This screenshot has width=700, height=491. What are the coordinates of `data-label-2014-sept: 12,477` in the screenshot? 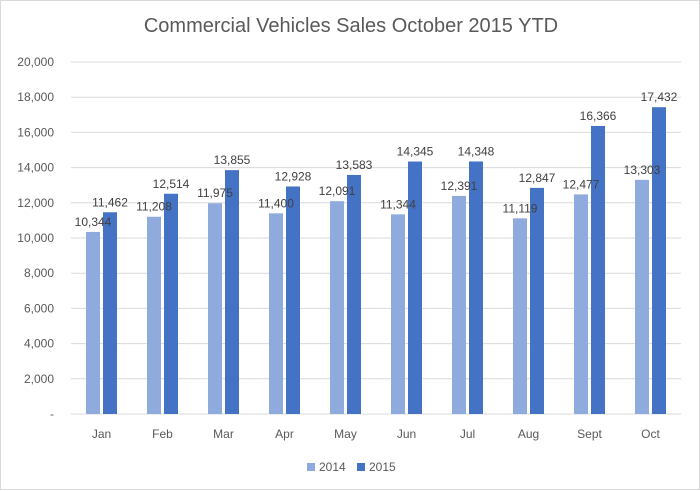 It's located at (581, 184).